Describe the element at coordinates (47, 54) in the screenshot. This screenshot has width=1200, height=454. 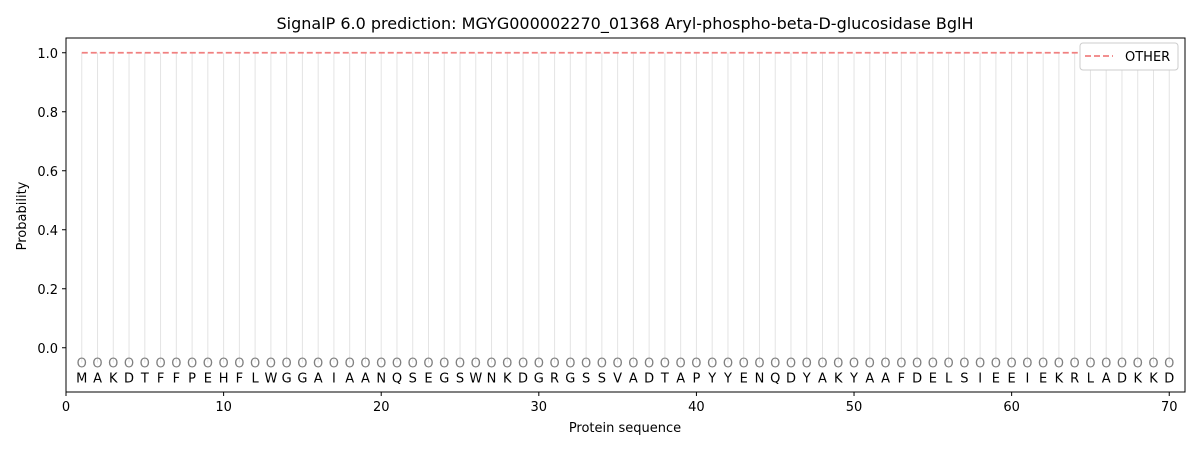
I see `y-tick-label: 1.0` at that location.